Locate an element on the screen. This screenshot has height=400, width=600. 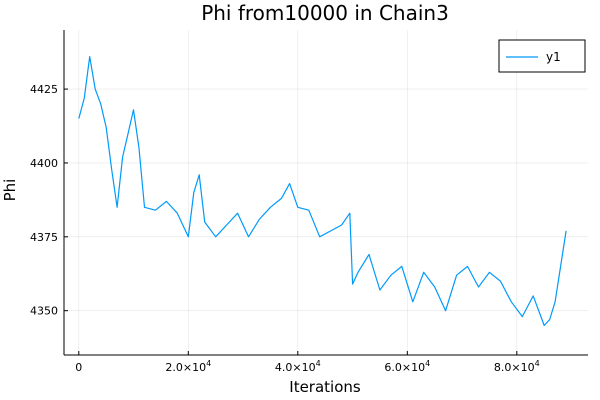
legend-box is located at coordinates (542, 56).